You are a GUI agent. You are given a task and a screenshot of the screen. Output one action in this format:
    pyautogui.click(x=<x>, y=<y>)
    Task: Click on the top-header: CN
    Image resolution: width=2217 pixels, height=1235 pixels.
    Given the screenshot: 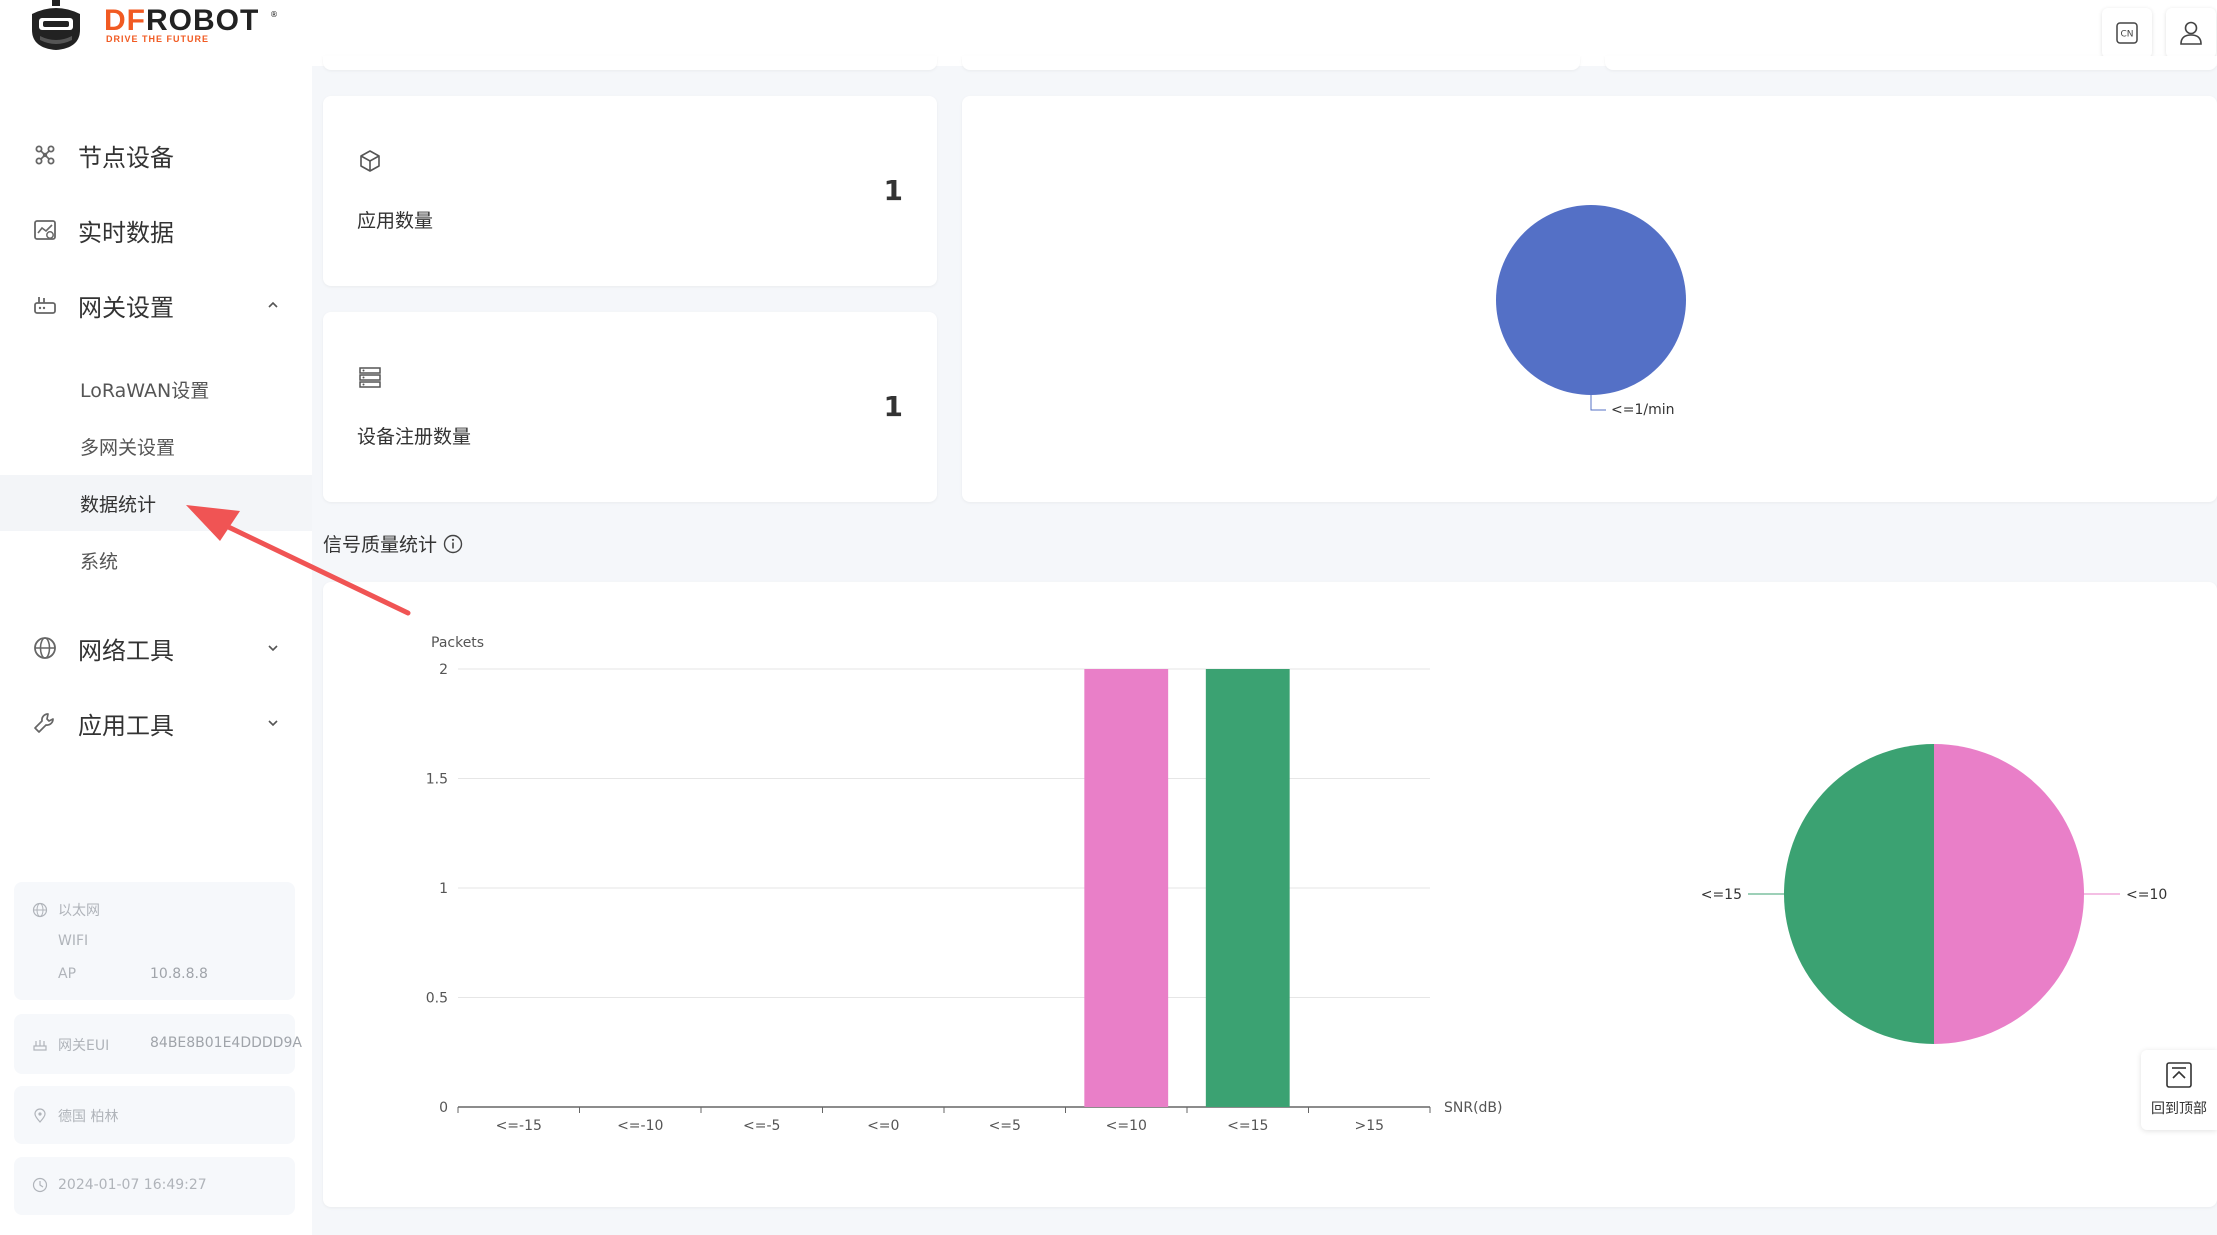 What is the action you would take?
    pyautogui.click(x=1264, y=33)
    